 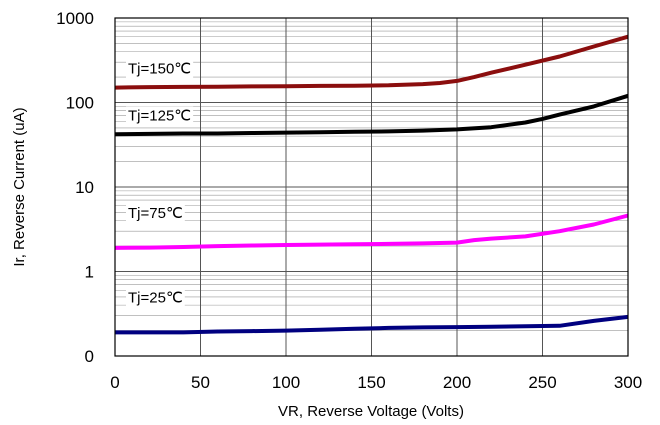 I want to click on x-tick-label: 0, so click(x=114, y=382).